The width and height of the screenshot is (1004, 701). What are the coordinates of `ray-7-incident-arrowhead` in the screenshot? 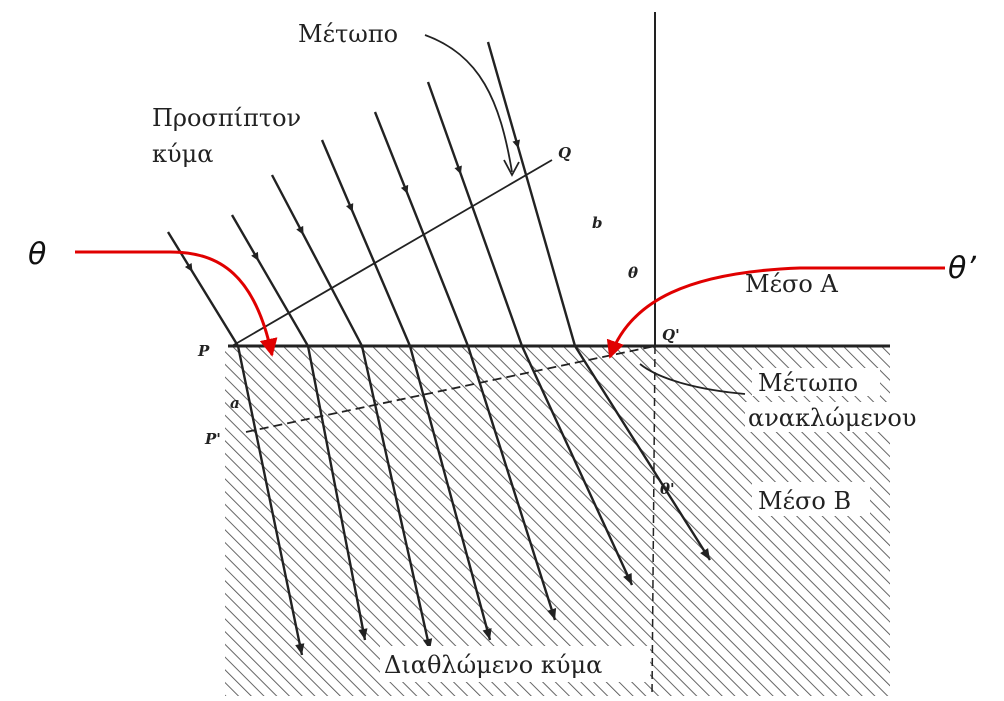 It's located at (516, 144).